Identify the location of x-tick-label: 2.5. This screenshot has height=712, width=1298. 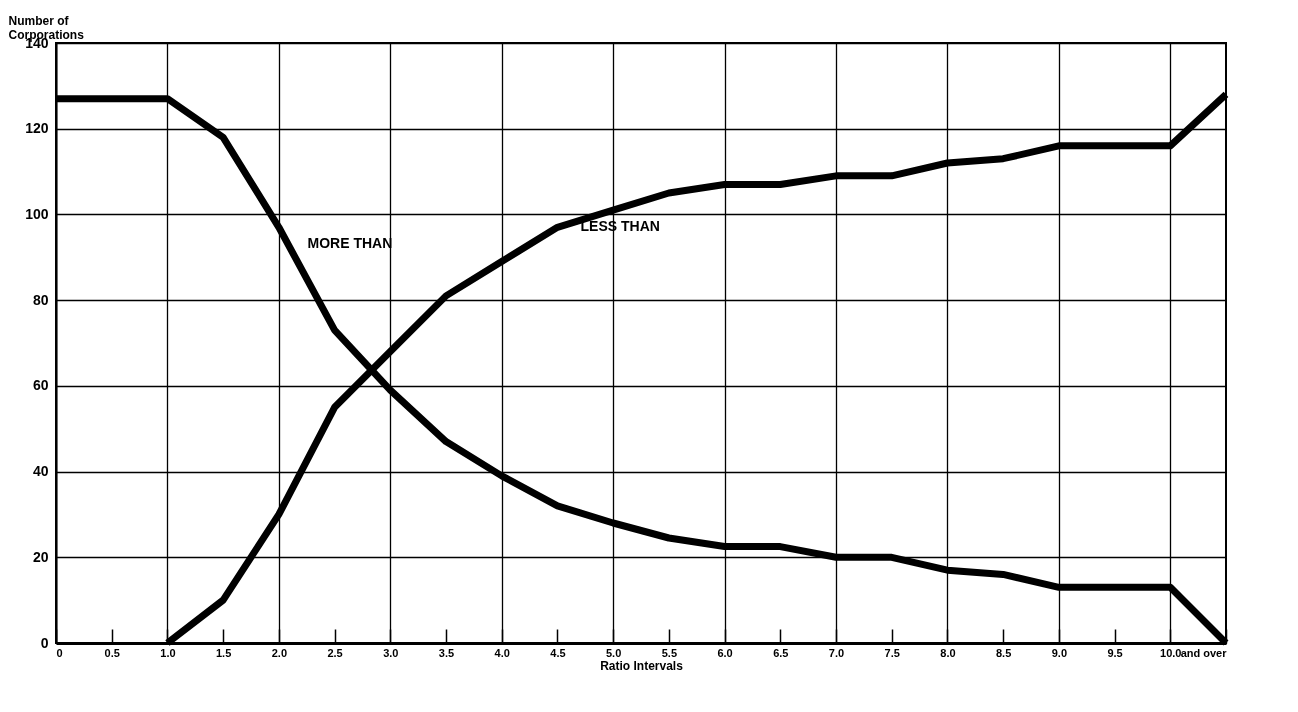
(335, 652).